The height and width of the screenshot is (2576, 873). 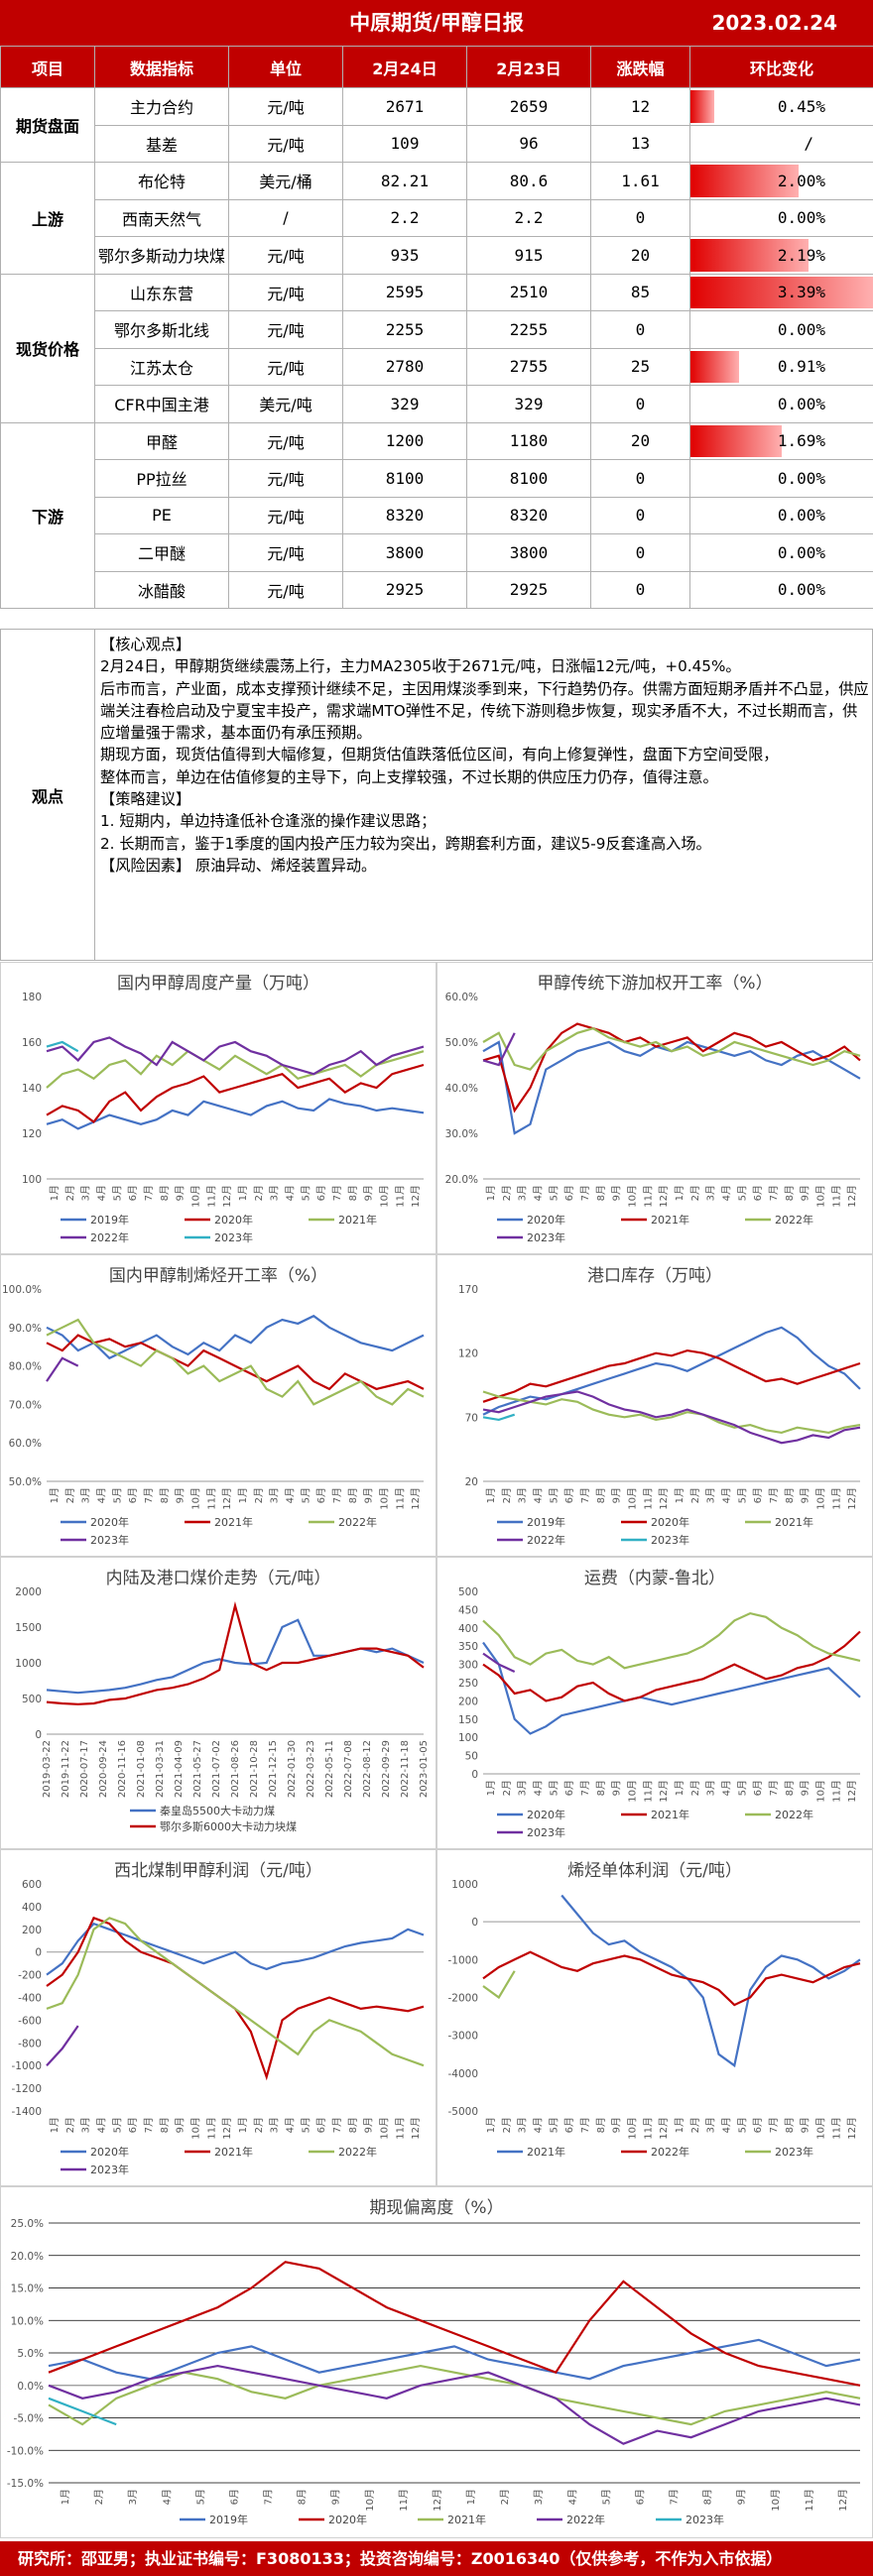 I want to click on x-tick-label: 2019-11-22, so click(x=66, y=1769).